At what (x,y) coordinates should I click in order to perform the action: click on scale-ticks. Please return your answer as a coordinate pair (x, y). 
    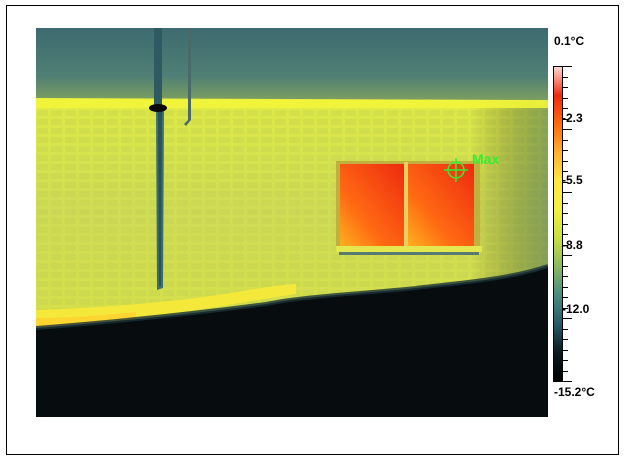
    Looking at the image, I should click on (568, 224).